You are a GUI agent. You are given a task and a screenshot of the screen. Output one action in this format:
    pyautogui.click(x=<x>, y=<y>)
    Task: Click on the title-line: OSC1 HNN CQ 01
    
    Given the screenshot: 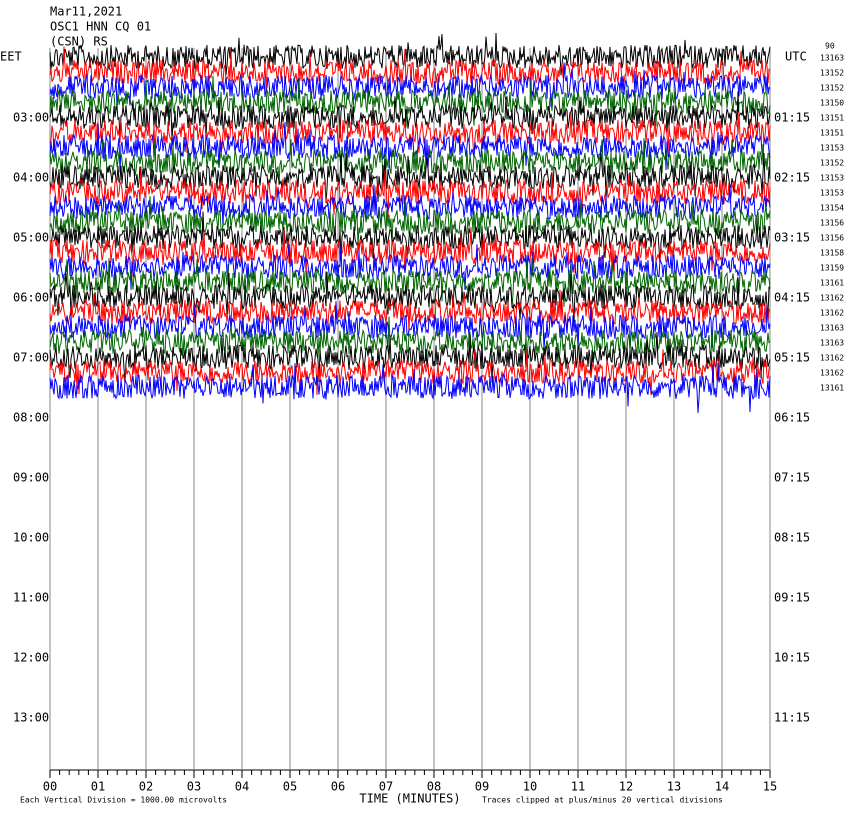 What is the action you would take?
    pyautogui.click(x=100, y=27)
    